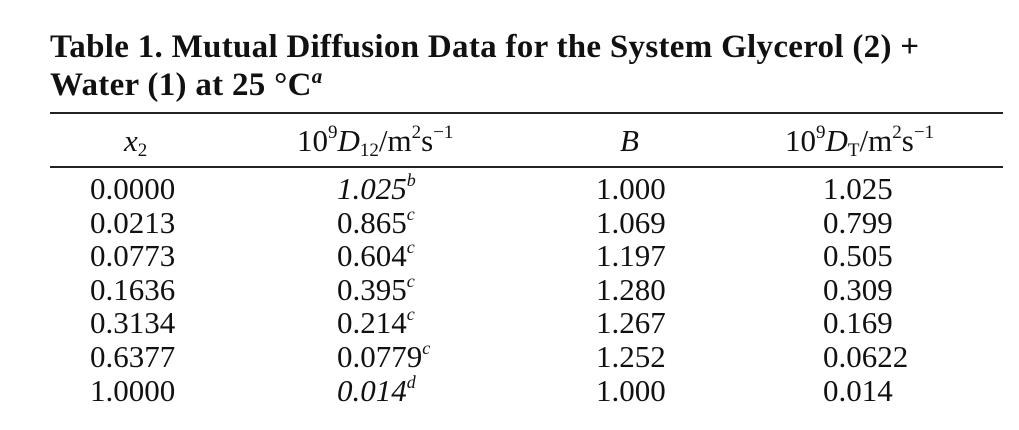 The image size is (1019, 430). I want to click on cell-x2: 0.1636, so click(132, 289).